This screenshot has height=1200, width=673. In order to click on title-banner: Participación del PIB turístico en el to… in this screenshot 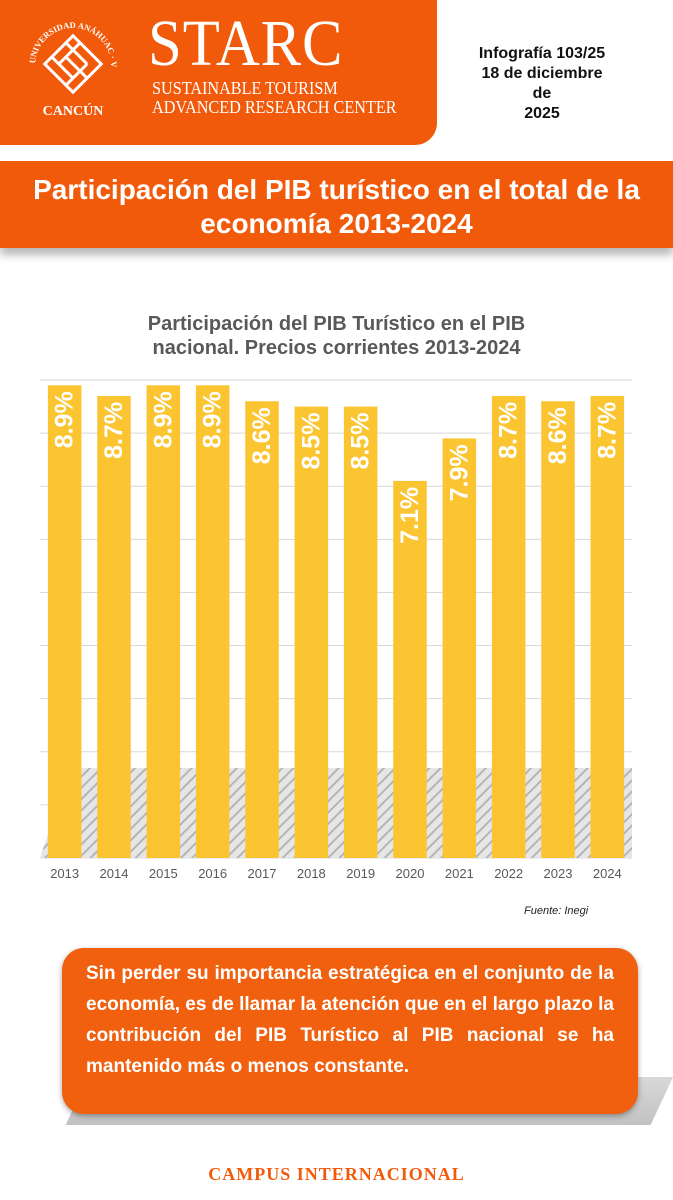, I will do `click(336, 204)`.